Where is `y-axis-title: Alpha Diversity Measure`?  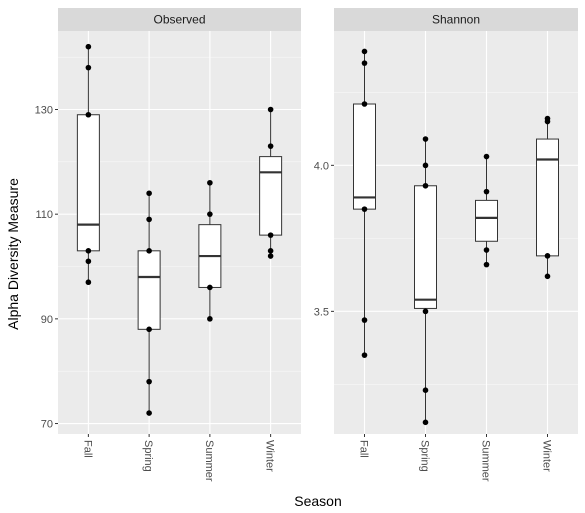
y-axis-title: Alpha Diversity Measure is located at coordinates (13, 254).